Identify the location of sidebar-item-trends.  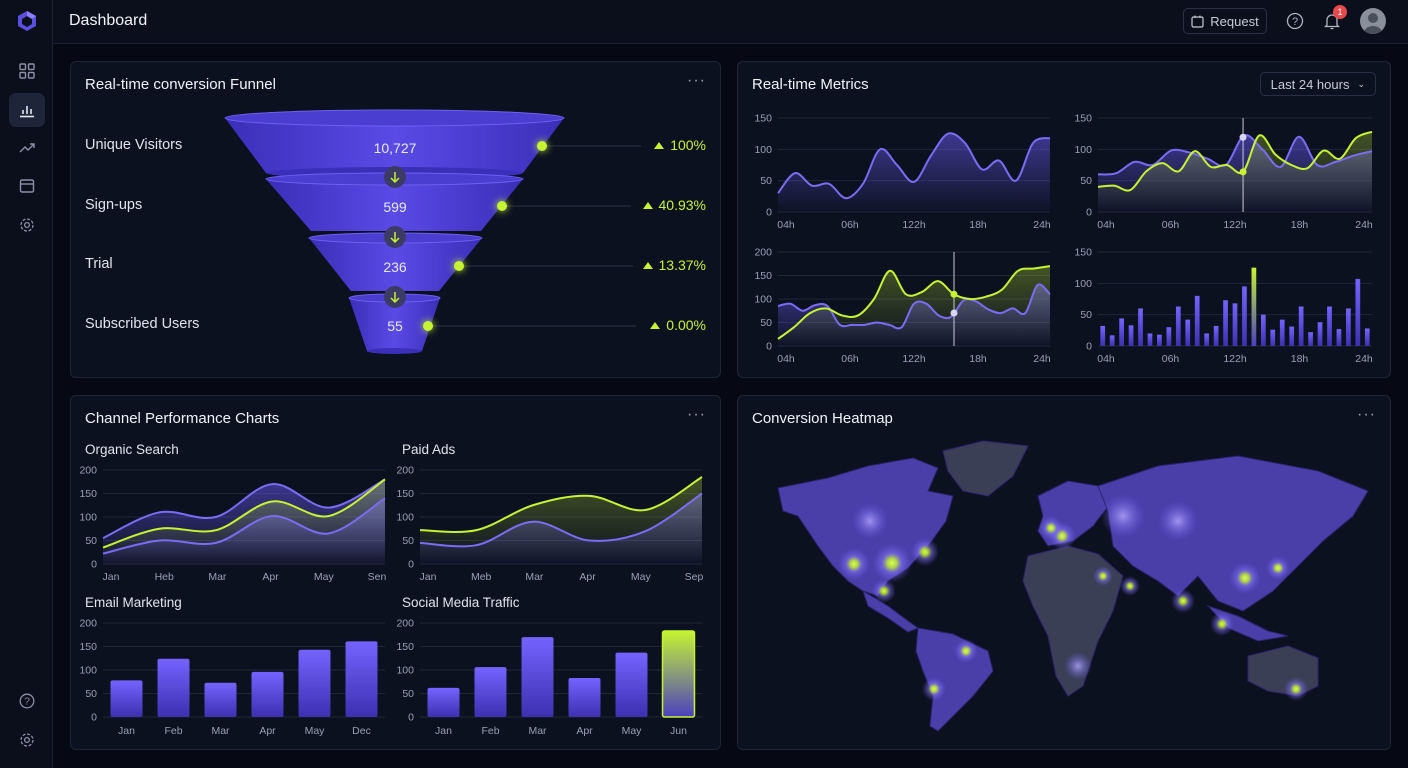
(27, 148).